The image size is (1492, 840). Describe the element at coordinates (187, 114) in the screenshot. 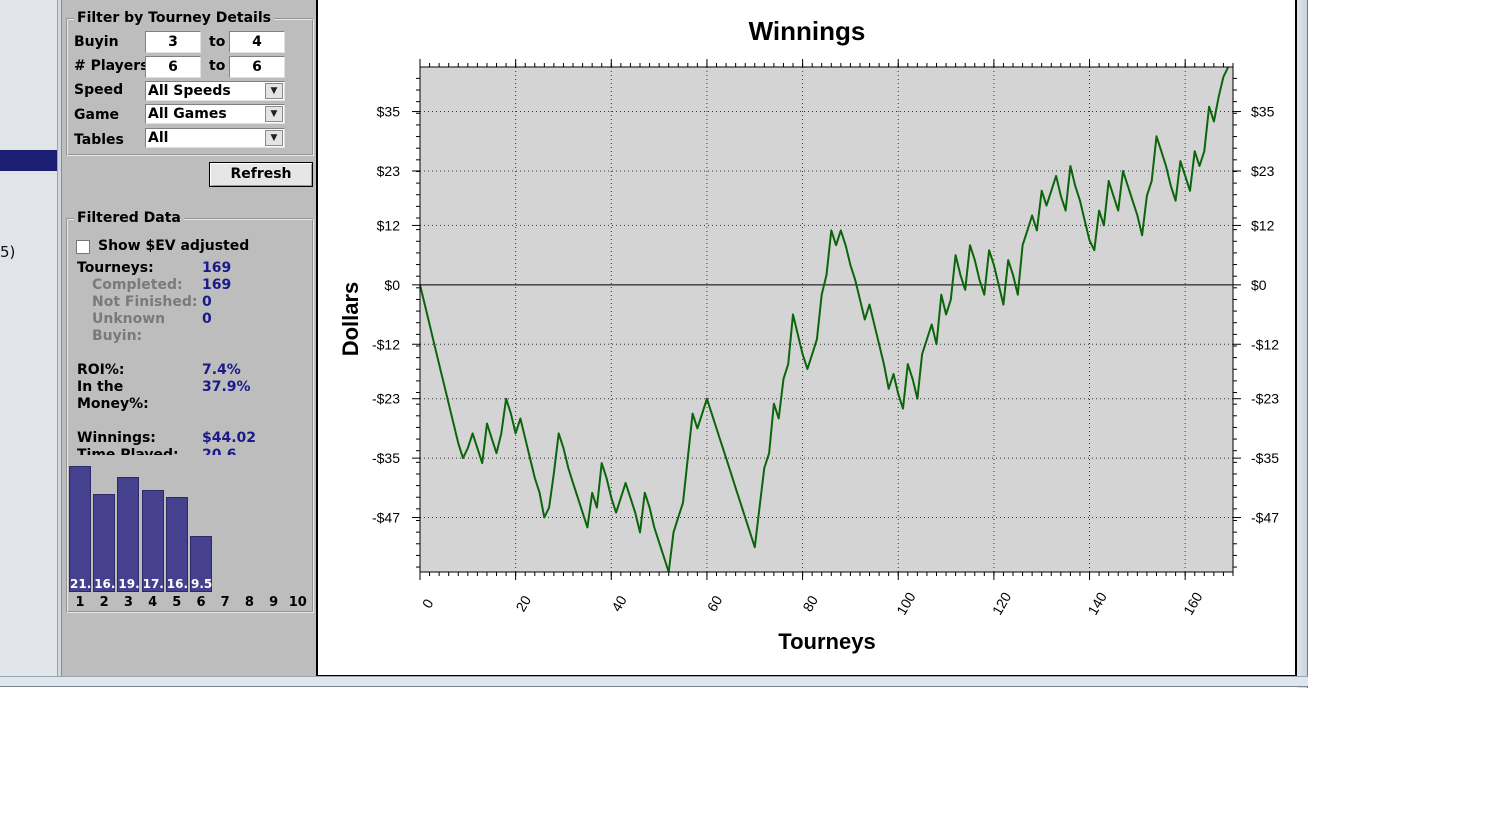

I see `game-select-value: All Games` at that location.